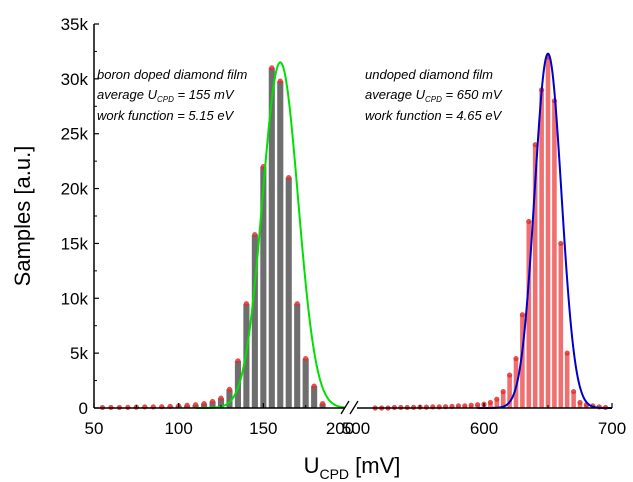 The width and height of the screenshot is (633, 482). Describe the element at coordinates (484, 428) in the screenshot. I see `x-tick-label-1-1: 600` at that location.